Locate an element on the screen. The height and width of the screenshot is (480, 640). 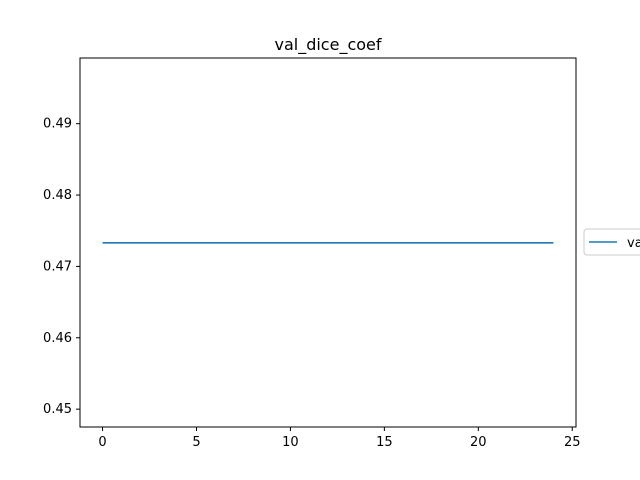
x-tick-label: 0 is located at coordinates (102, 442).